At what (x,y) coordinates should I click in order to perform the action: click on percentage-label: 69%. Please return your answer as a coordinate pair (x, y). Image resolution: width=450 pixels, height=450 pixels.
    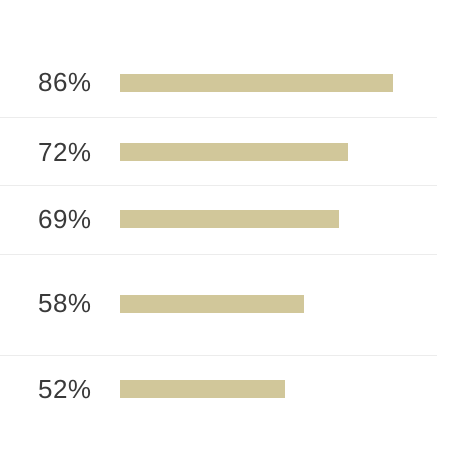
    Looking at the image, I should click on (65, 219).